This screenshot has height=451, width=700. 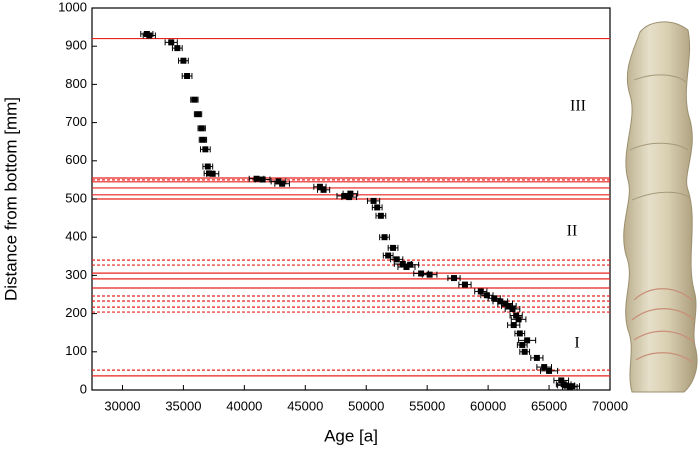 I want to click on y-tick-label: 200, so click(x=76, y=312).